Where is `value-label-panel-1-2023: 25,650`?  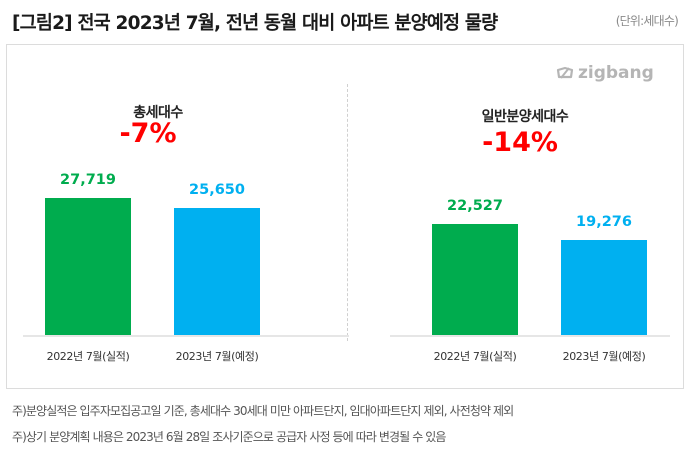 value-label-panel-1-2023: 25,650 is located at coordinates (217, 190).